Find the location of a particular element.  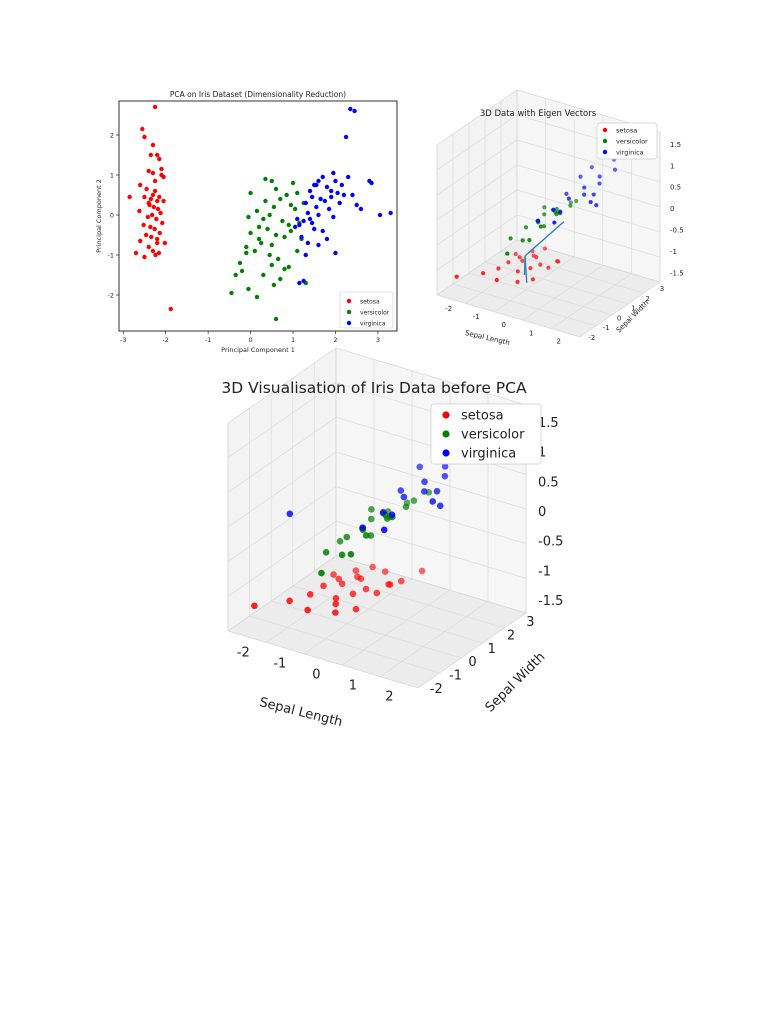

z-tick-label: -1.5 is located at coordinates (677, 273).